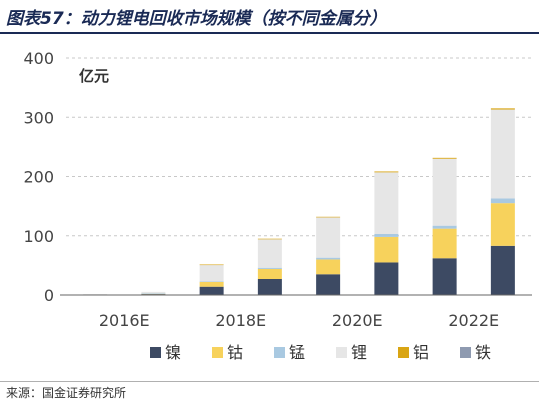  I want to click on y-tick-label-300: 300, so click(38, 117).